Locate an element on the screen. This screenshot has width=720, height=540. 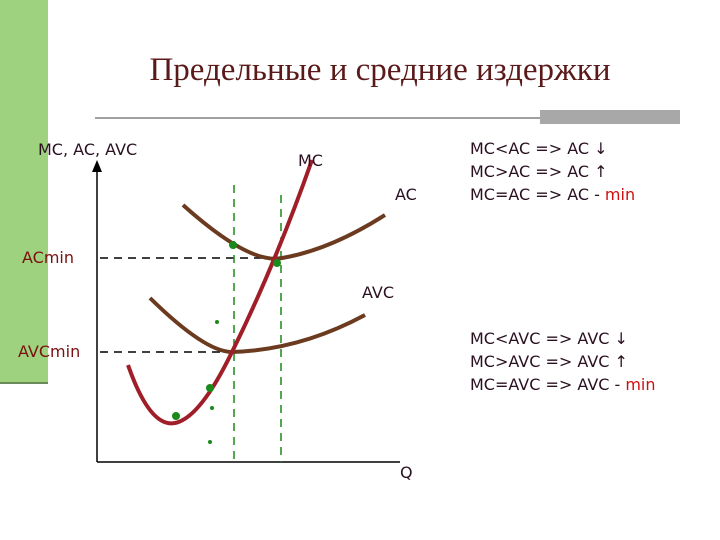
title: Предельные и средние издержки is located at coordinates (379, 70).